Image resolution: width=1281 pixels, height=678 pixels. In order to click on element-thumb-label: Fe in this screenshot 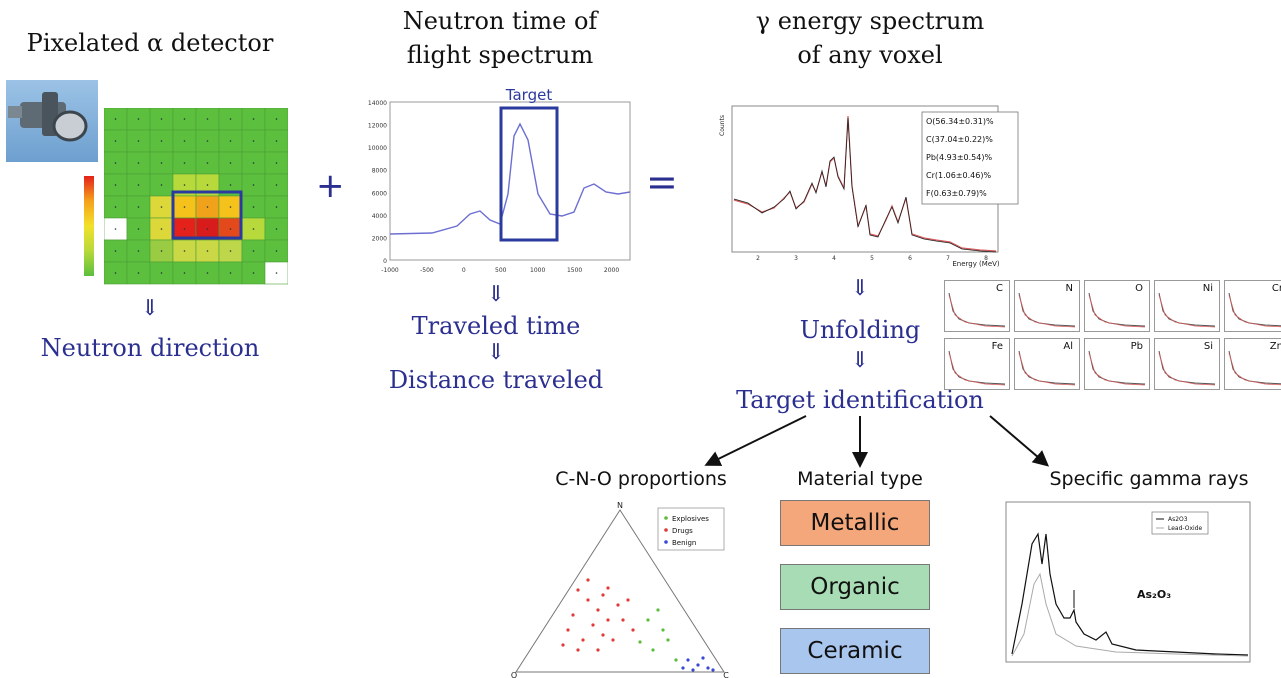, I will do `click(997, 346)`.